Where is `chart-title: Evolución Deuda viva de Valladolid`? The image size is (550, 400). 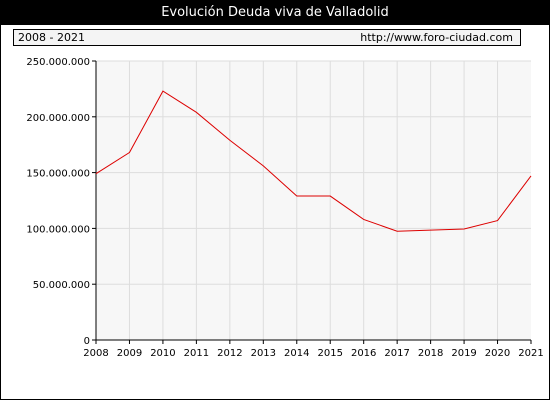
chart-title: Evolución Deuda viva de Valladolid is located at coordinates (275, 13).